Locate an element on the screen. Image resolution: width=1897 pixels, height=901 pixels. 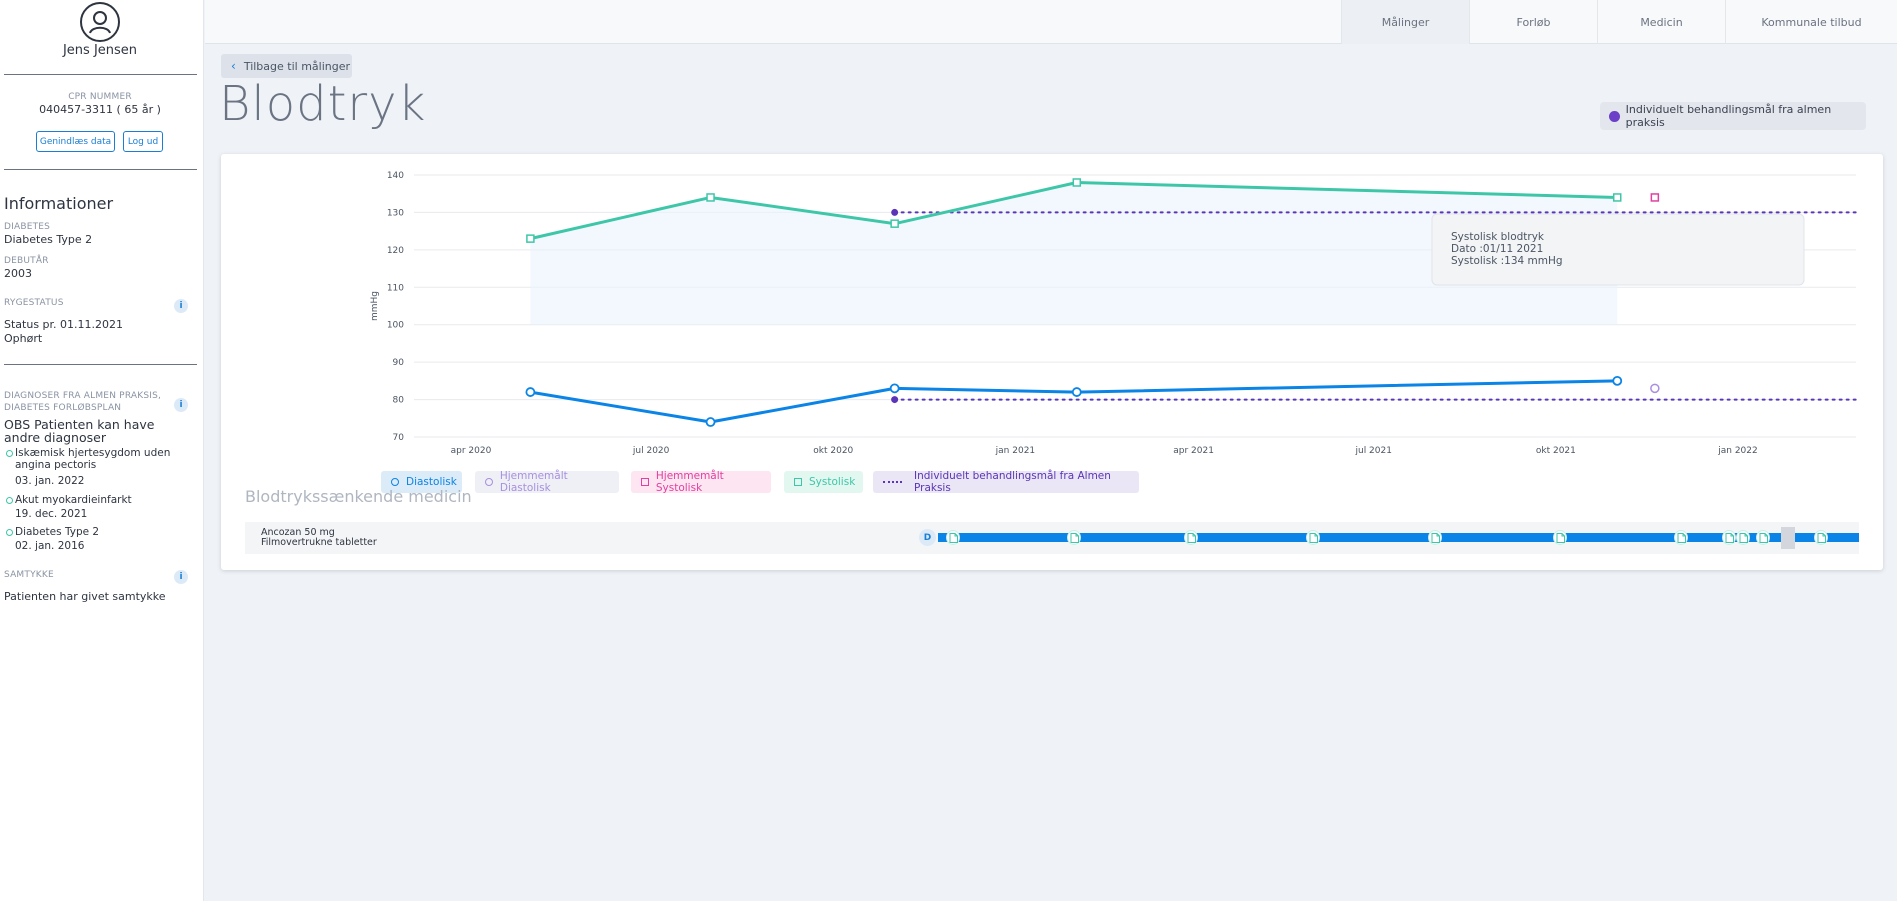
page-title: Blodtryk is located at coordinates (323, 104).